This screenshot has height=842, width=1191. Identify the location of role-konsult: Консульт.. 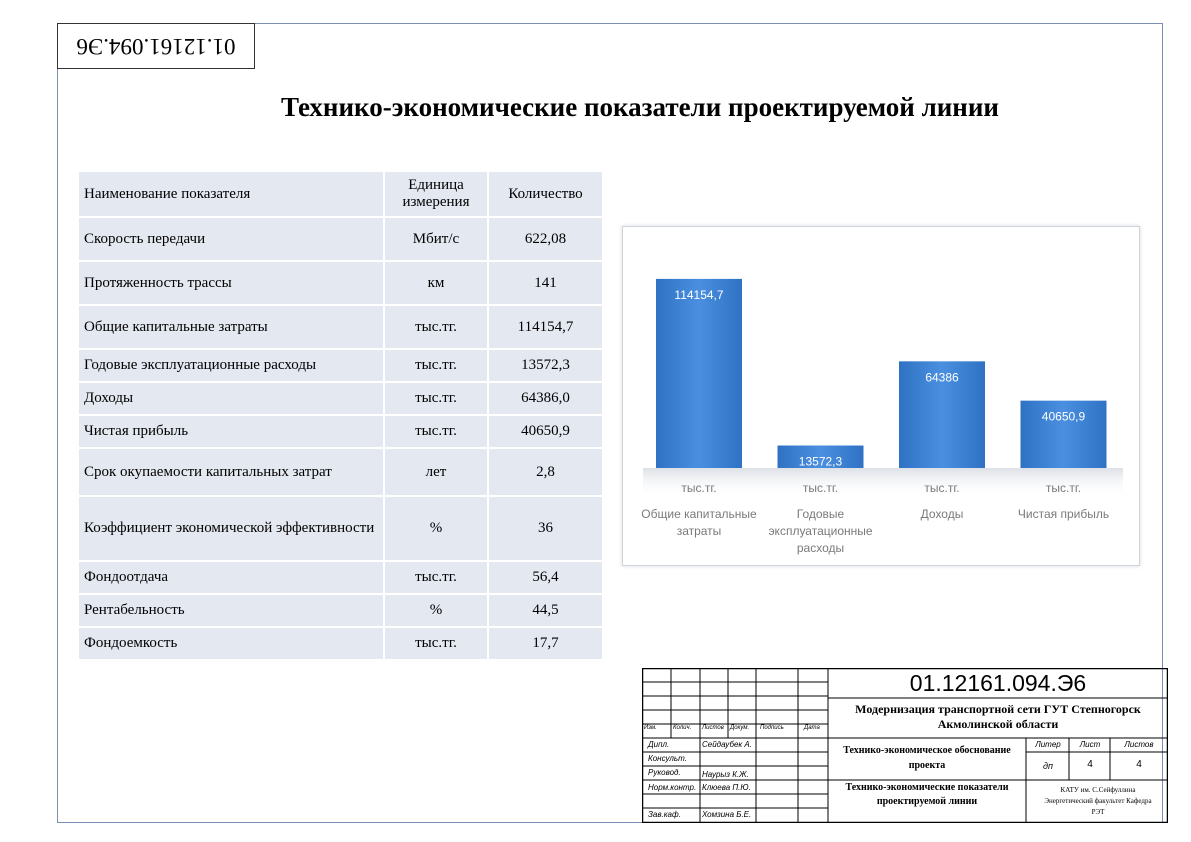
(667, 758).